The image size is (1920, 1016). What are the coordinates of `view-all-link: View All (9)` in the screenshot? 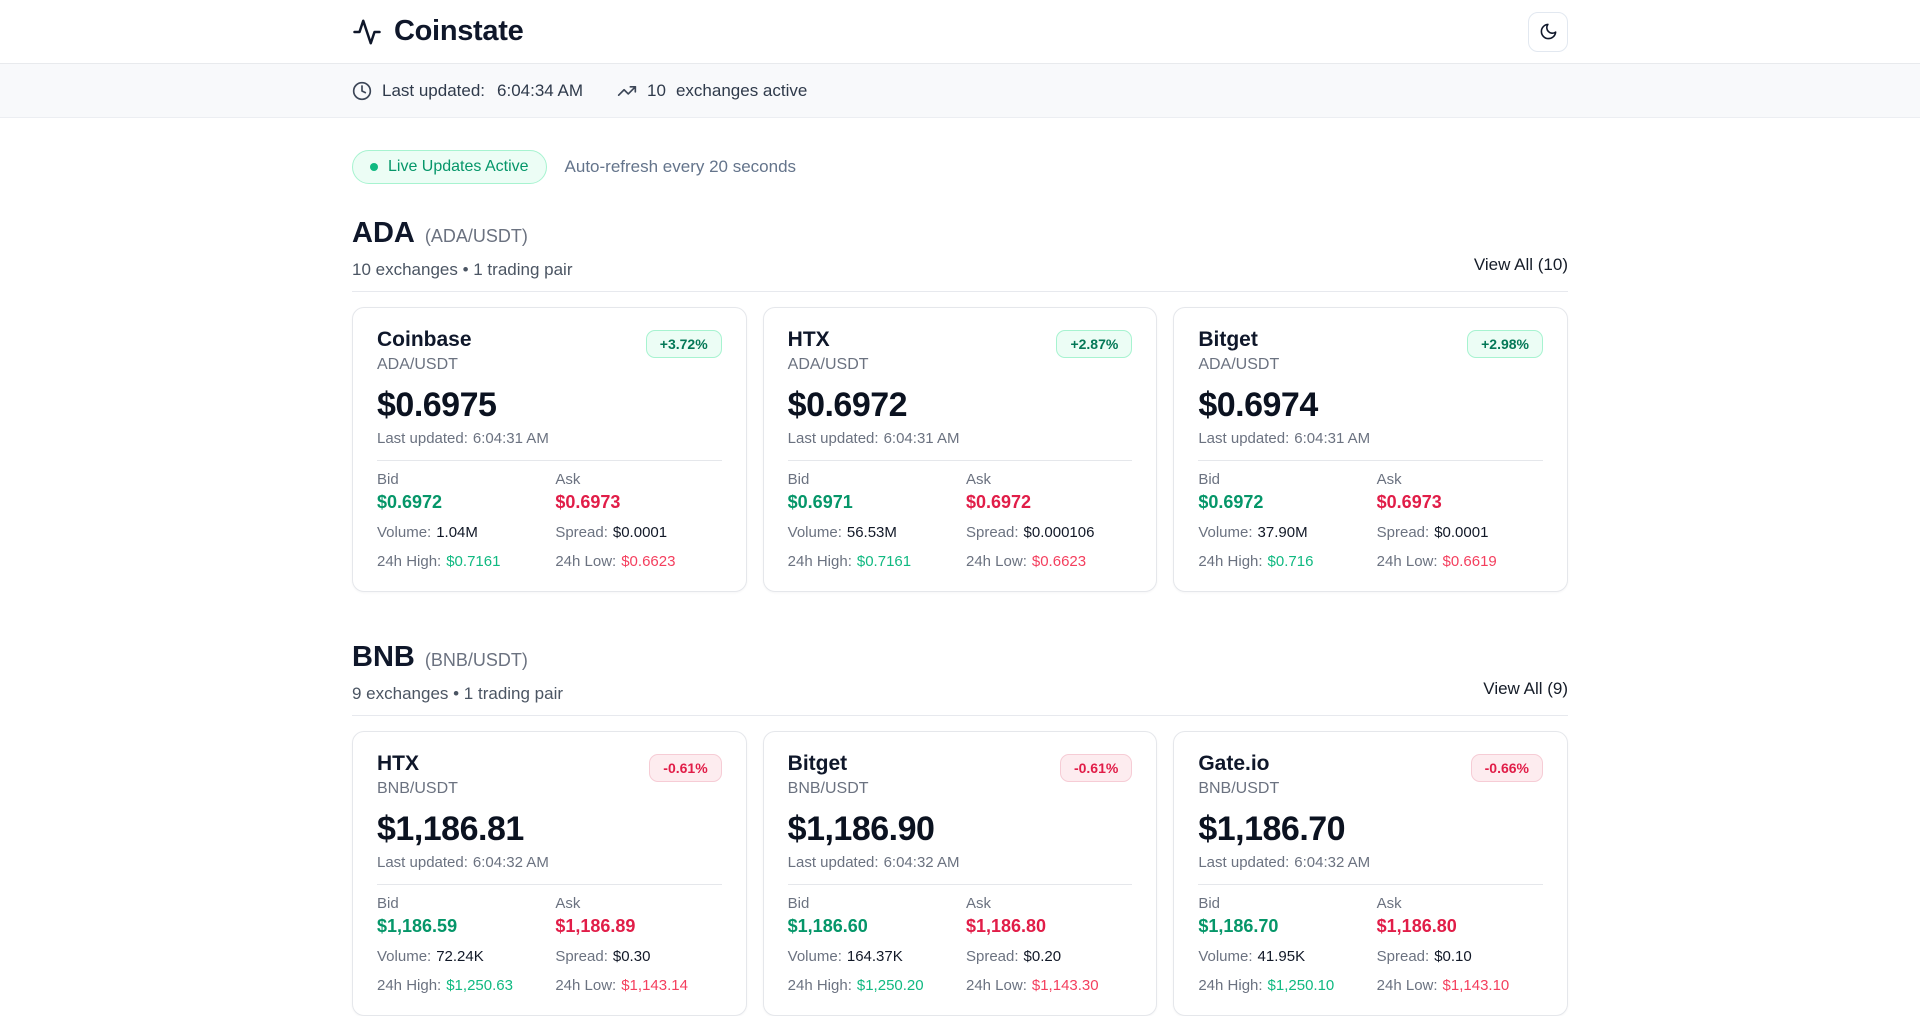 It's located at (1525, 688).